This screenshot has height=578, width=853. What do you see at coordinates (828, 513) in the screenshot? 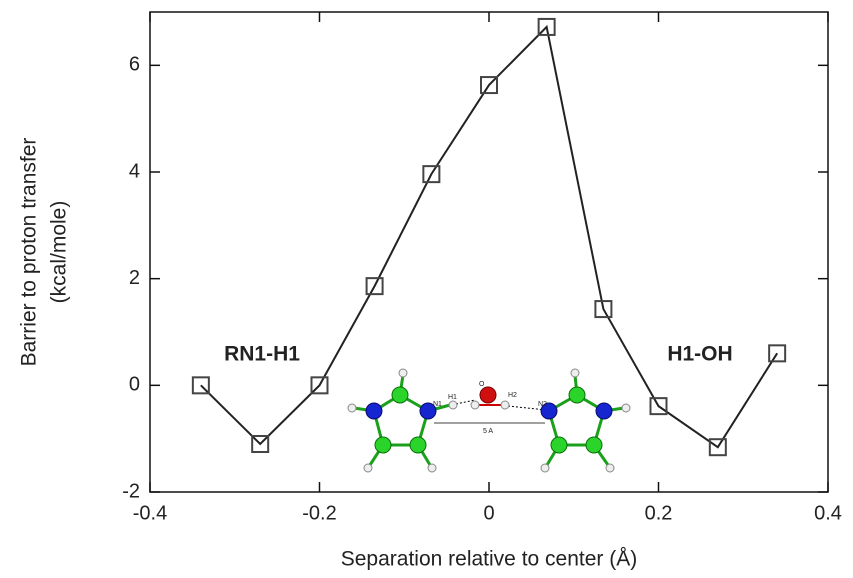
I see `x-tick-label: 0.4` at bounding box center [828, 513].